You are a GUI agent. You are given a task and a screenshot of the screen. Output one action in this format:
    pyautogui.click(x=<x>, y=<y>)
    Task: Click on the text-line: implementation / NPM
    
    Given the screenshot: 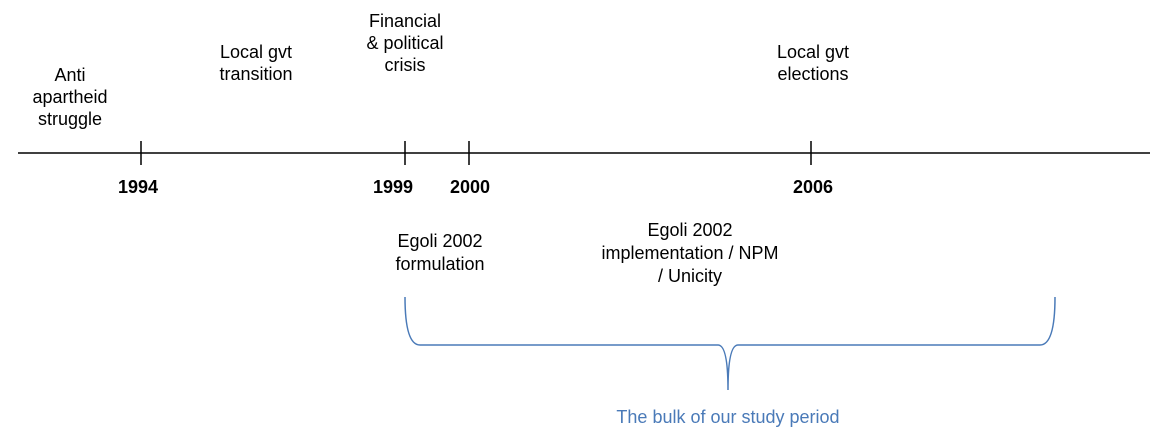 What is the action you would take?
    pyautogui.click(x=689, y=253)
    